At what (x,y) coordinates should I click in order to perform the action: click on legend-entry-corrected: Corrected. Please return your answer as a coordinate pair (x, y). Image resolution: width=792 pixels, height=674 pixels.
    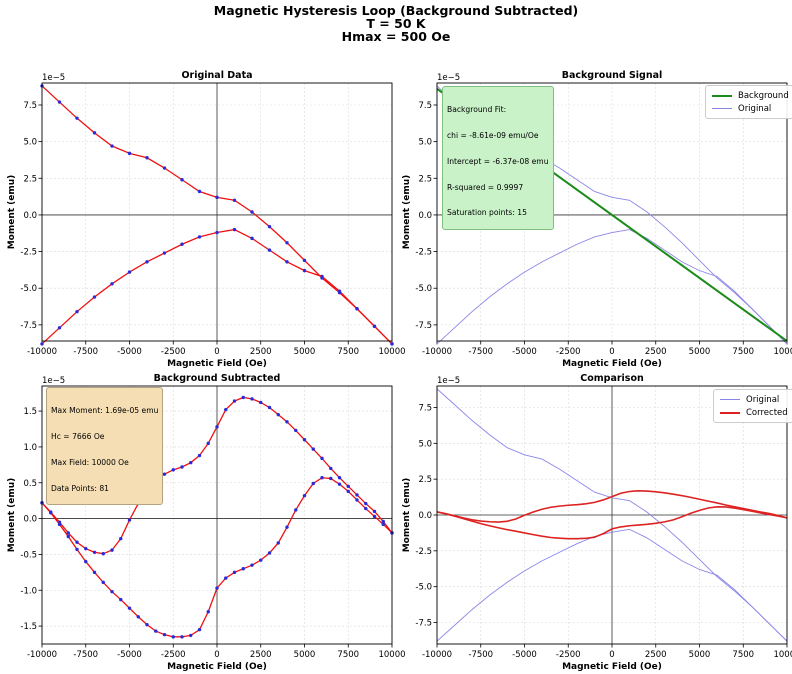
    Looking at the image, I should click on (754, 412).